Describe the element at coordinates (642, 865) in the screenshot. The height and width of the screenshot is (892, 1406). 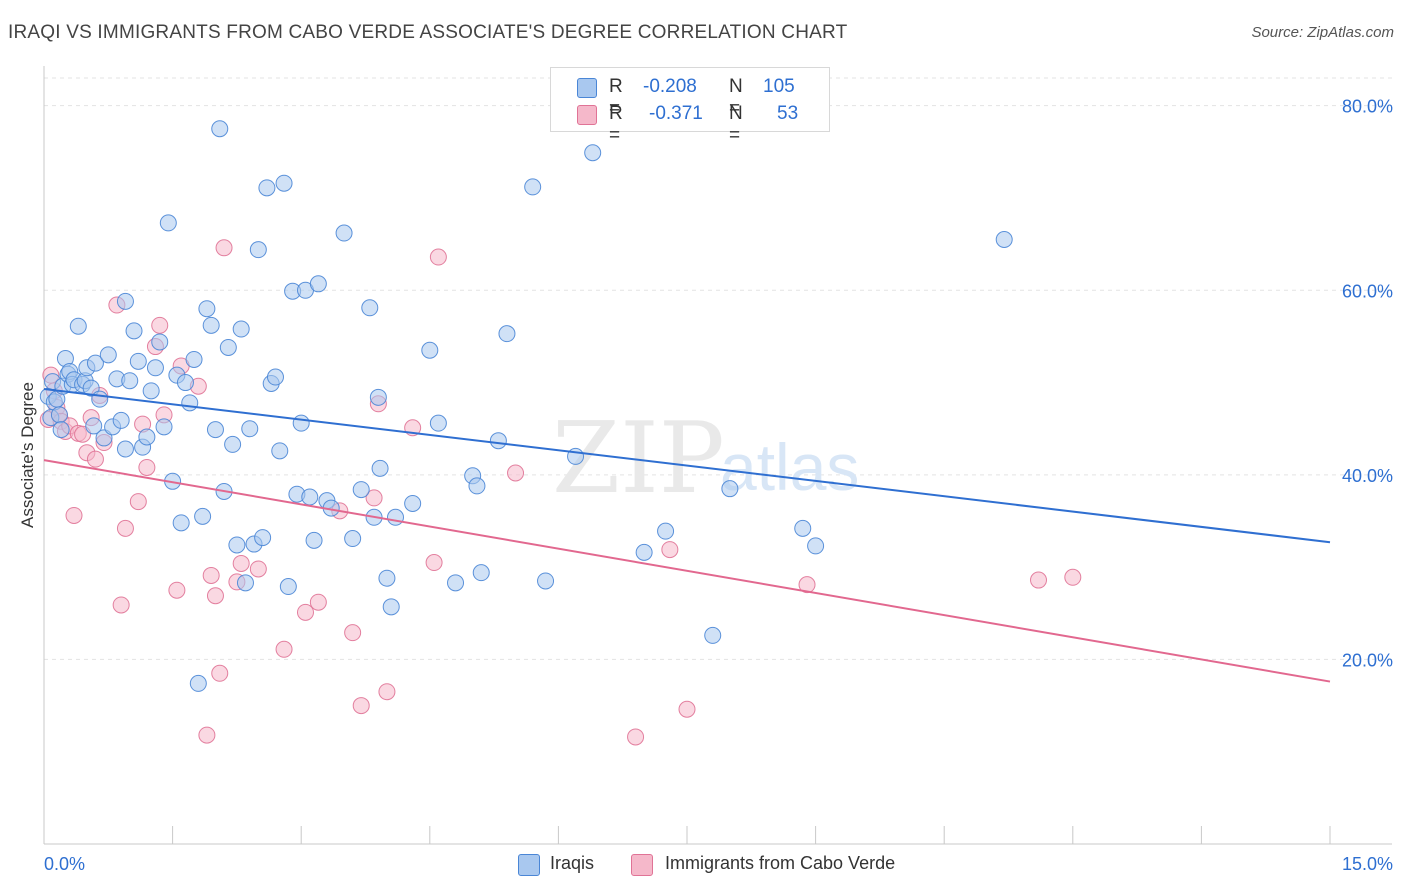
I see `cabo-verde-legend-swatch` at that location.